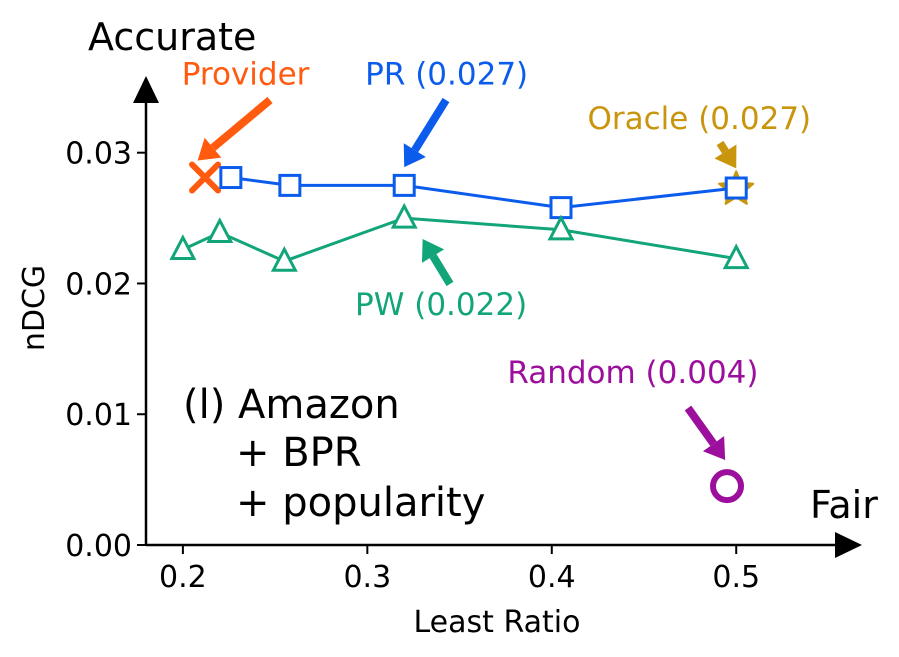 This screenshot has height=657, width=899. Describe the element at coordinates (299, 453) in the screenshot. I see `panel-label-line-2: + BPR` at that location.